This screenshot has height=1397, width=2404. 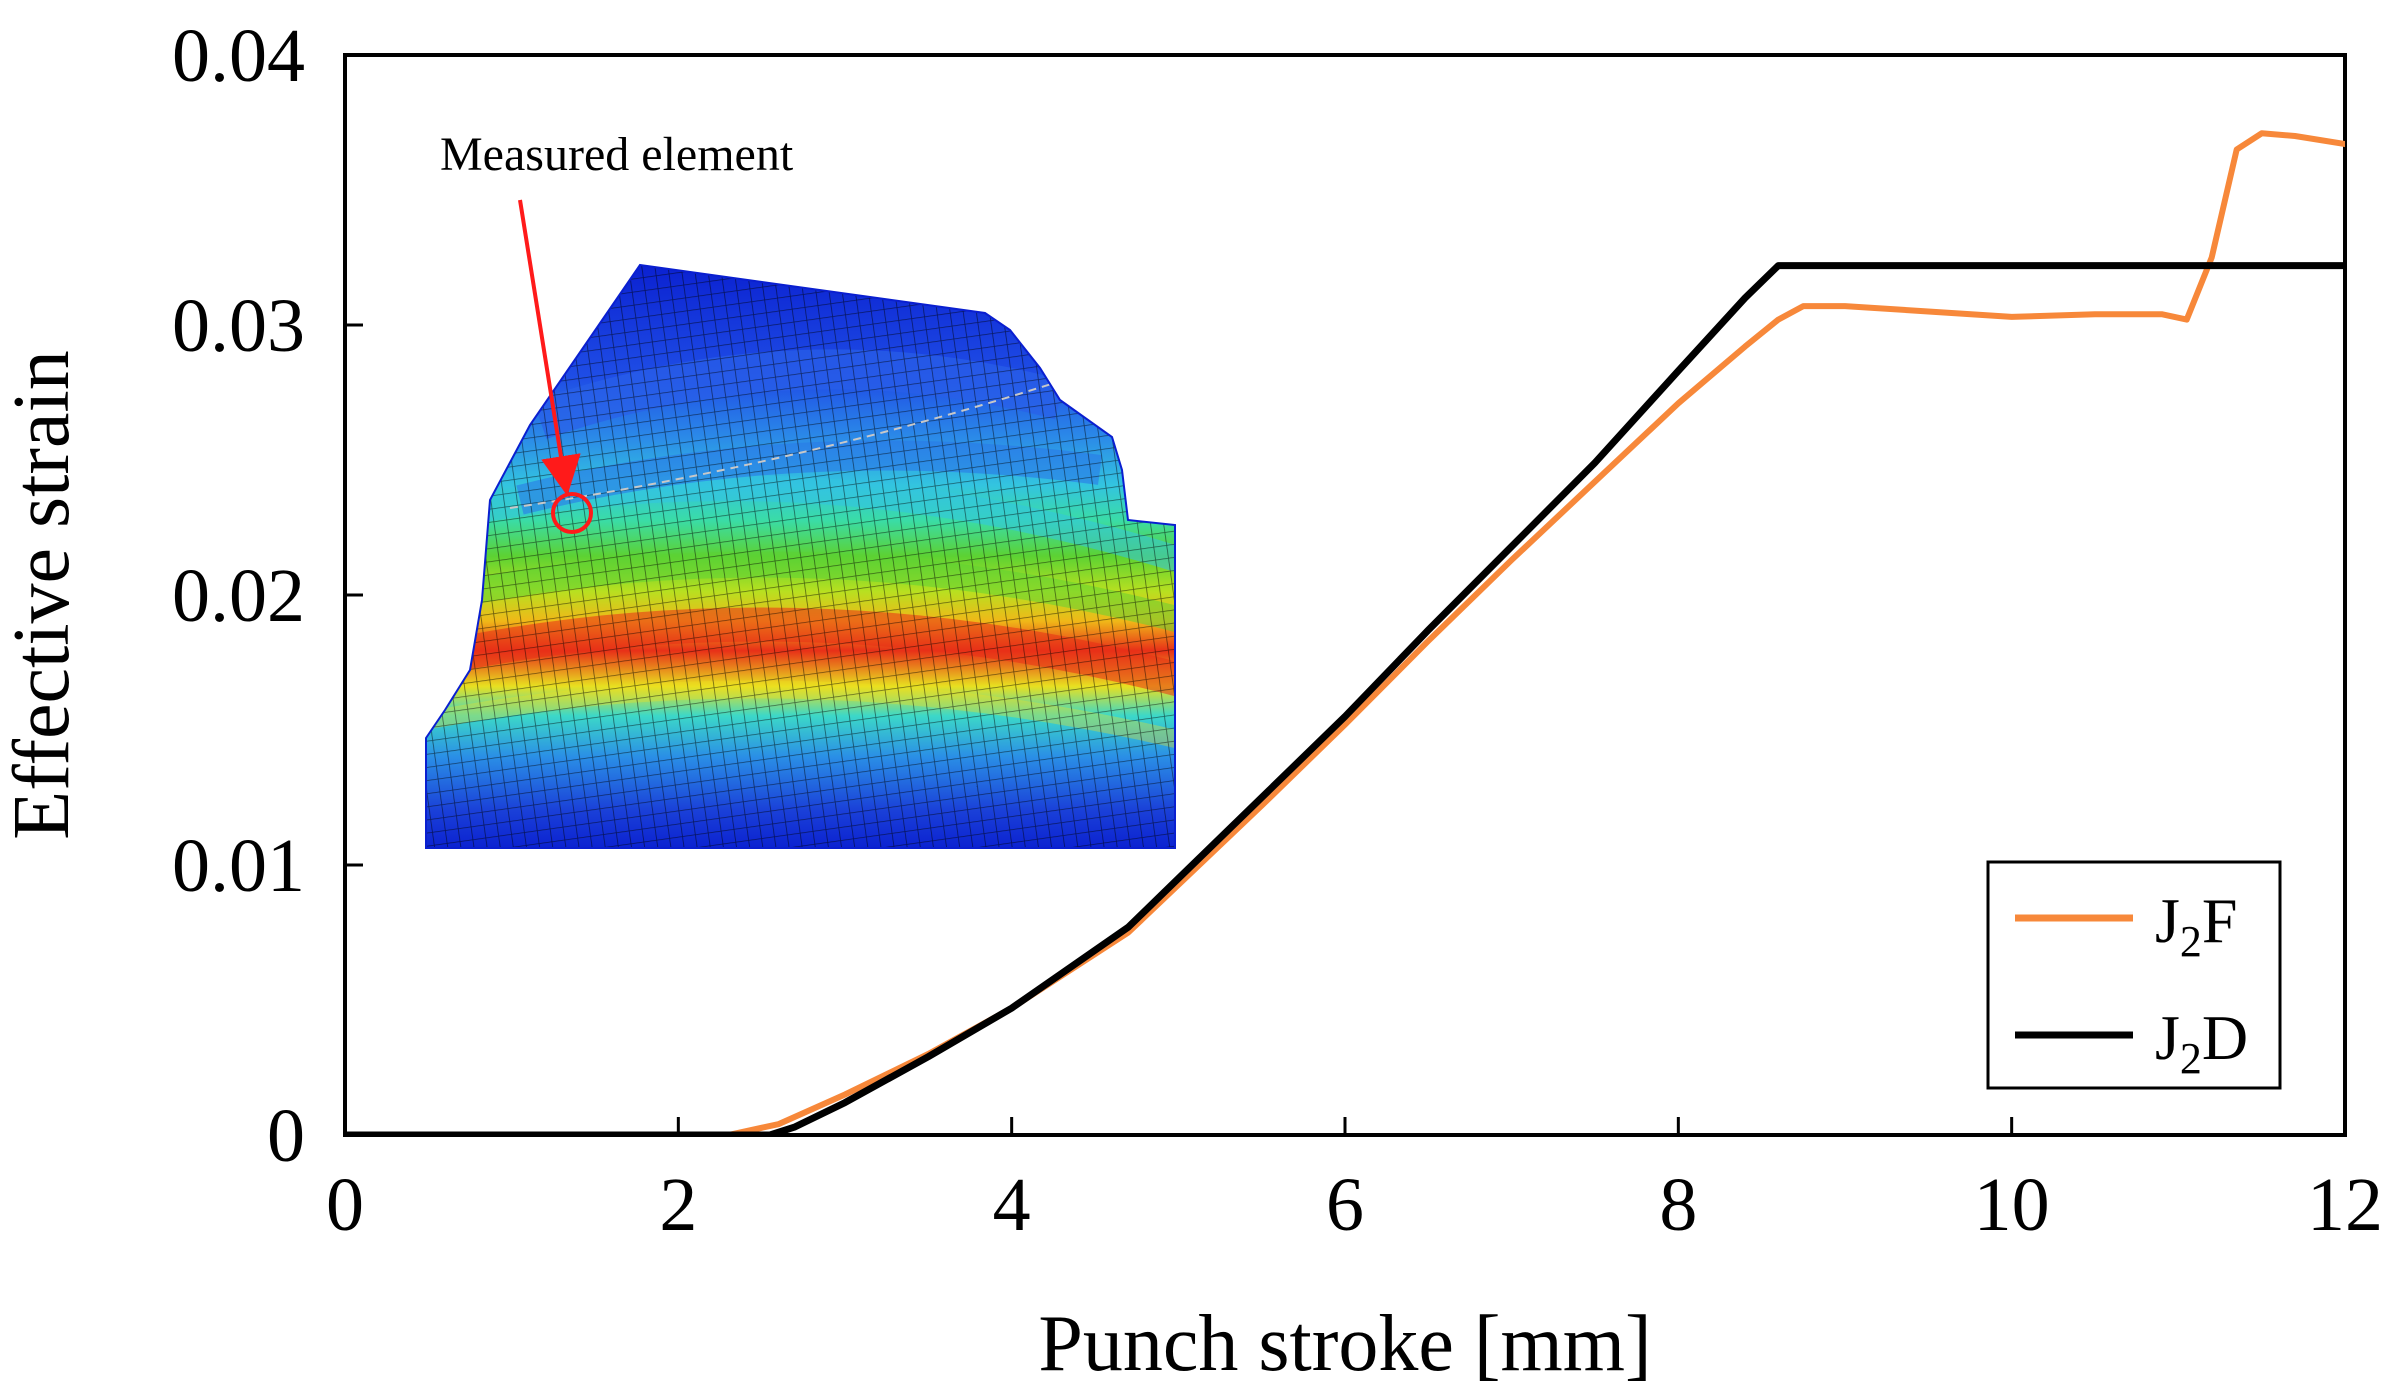 I want to click on x-tick-label: 2, so click(x=678, y=1205).